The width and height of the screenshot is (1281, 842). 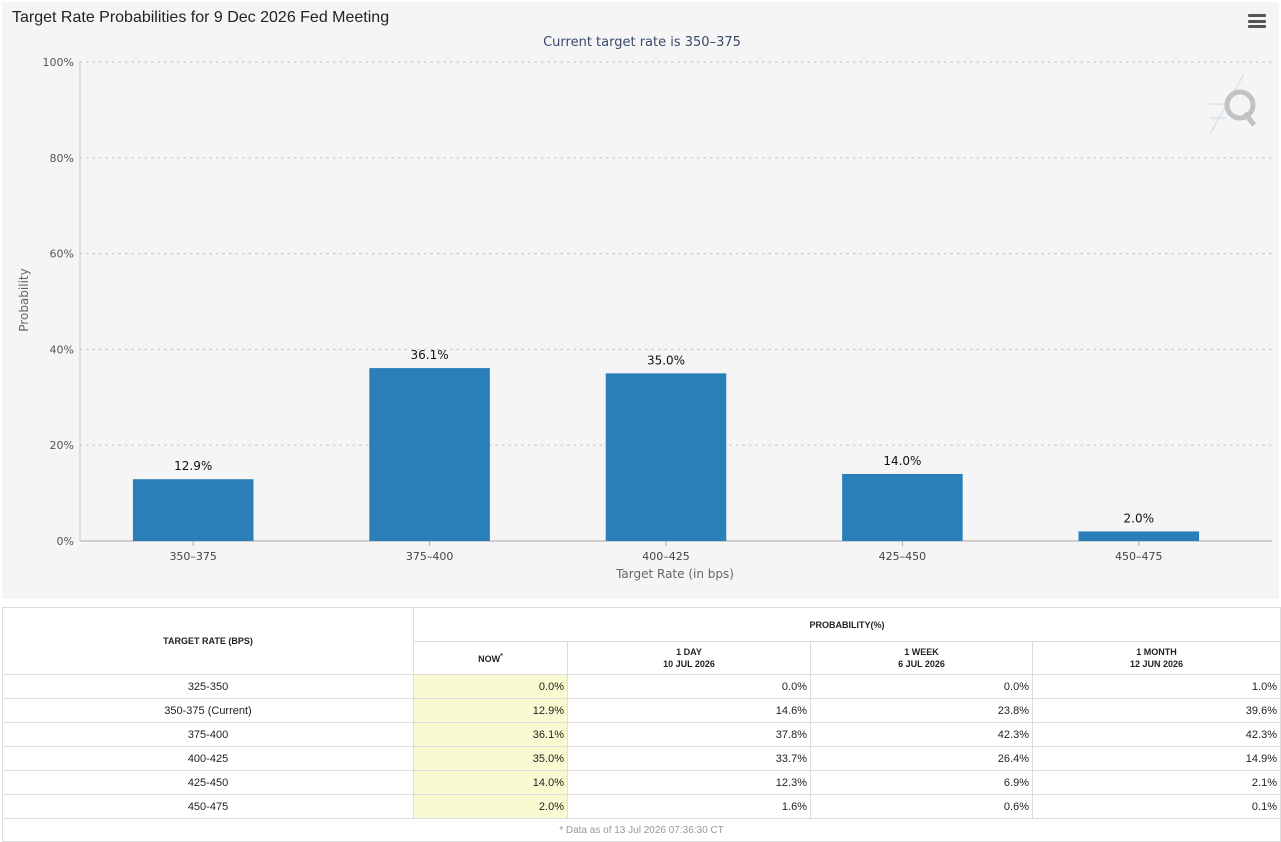 What do you see at coordinates (58, 62) in the screenshot?
I see `y-tick-label: 100%` at bounding box center [58, 62].